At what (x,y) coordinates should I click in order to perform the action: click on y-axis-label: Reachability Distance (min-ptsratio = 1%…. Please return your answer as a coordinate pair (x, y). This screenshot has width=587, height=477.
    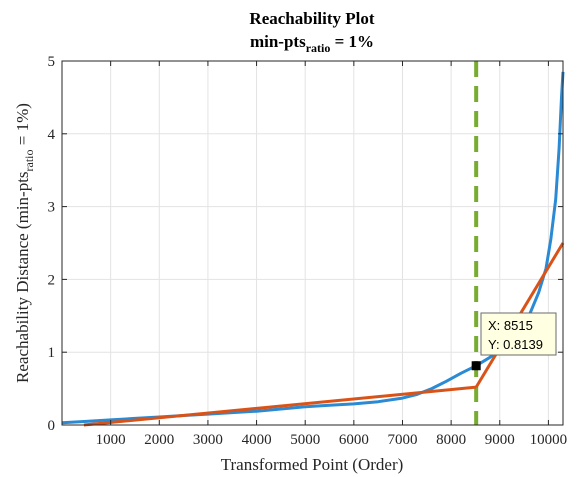
    Looking at the image, I should click on (24, 243).